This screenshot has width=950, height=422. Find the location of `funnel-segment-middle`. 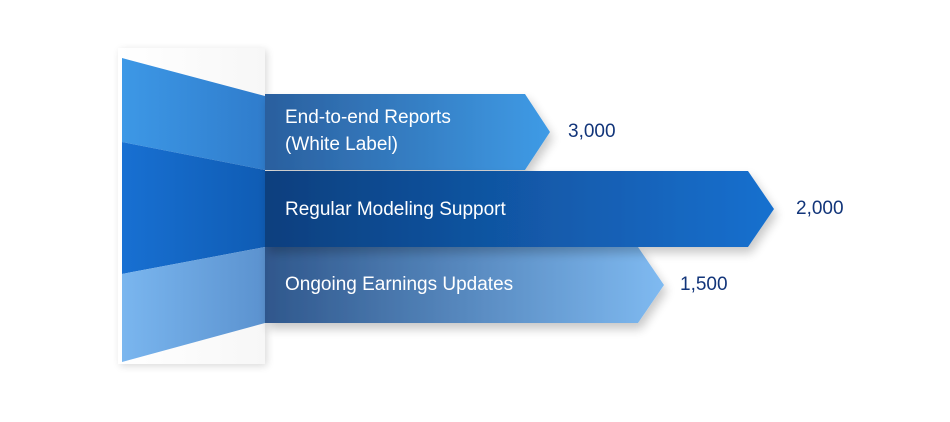

funnel-segment-middle is located at coordinates (193, 208).